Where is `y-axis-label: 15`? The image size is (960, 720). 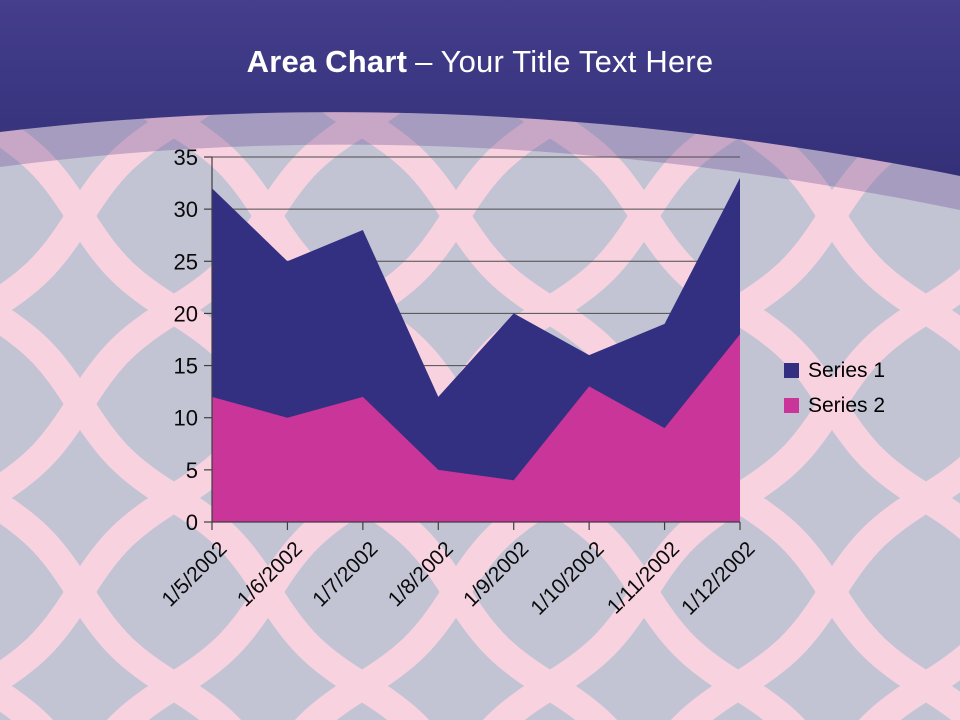 y-axis-label: 15 is located at coordinates (186, 366).